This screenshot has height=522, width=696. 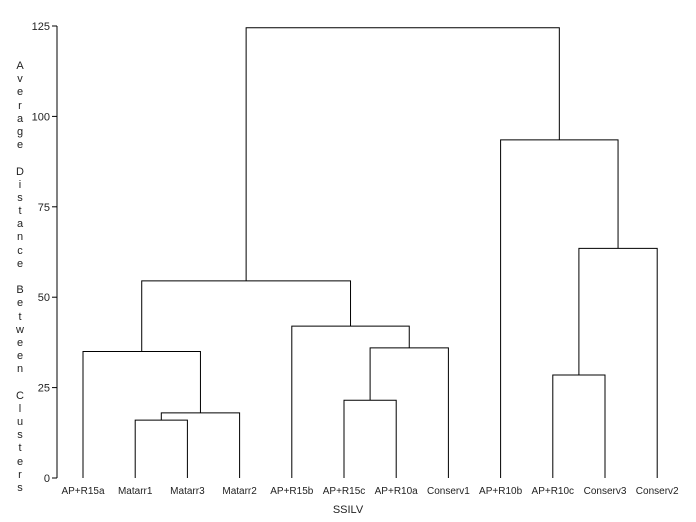 What do you see at coordinates (20, 395) in the screenshot?
I see `y-axis-label-char: C` at bounding box center [20, 395].